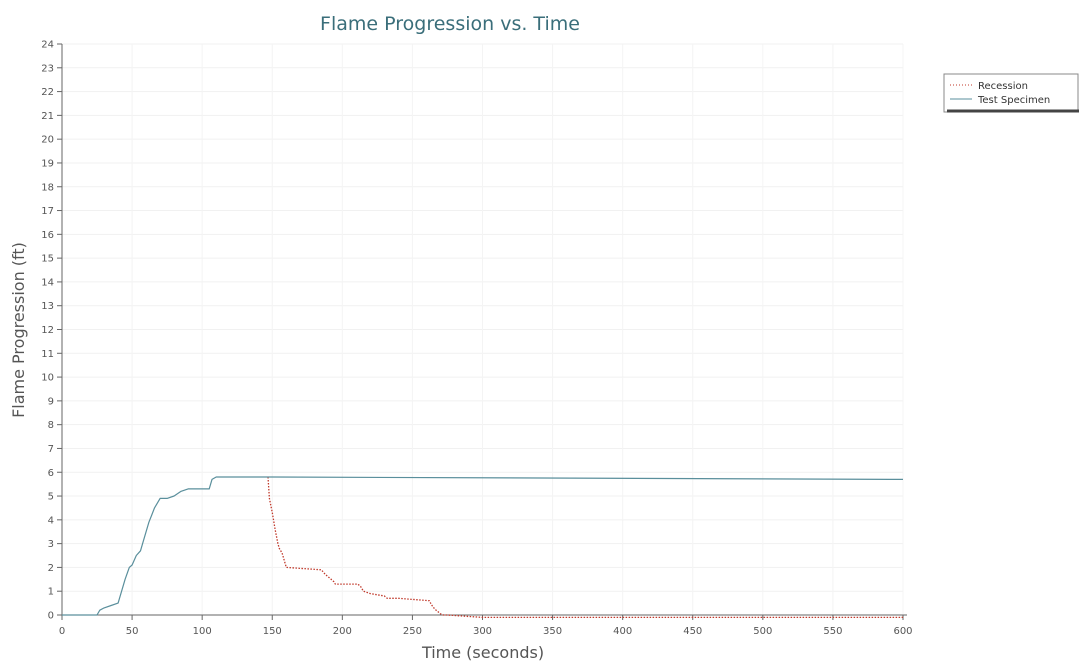  I want to click on y-tick-label: 11, so click(47, 354).